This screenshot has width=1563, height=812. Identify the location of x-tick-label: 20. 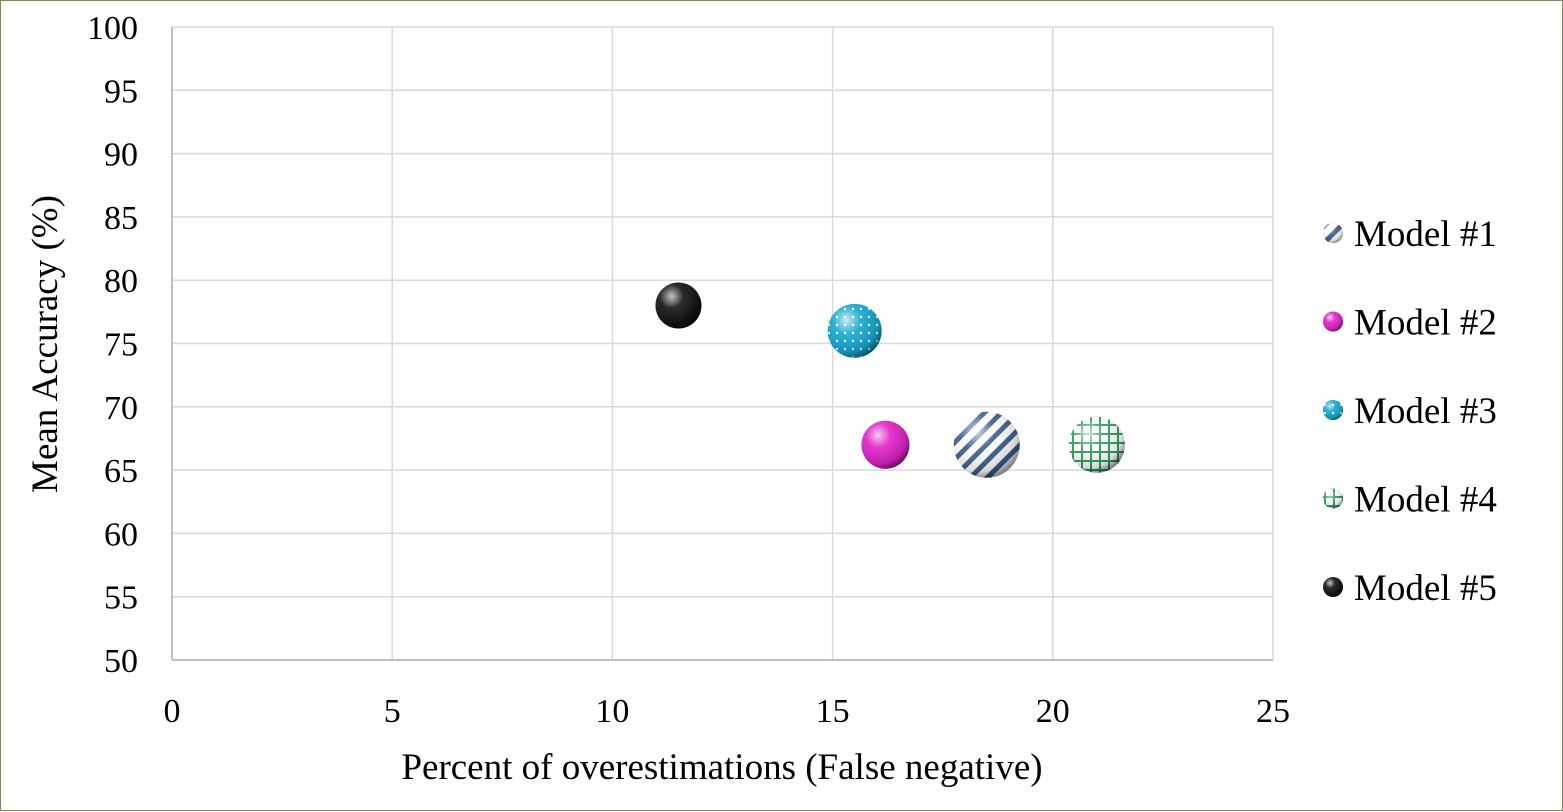
(1053, 711).